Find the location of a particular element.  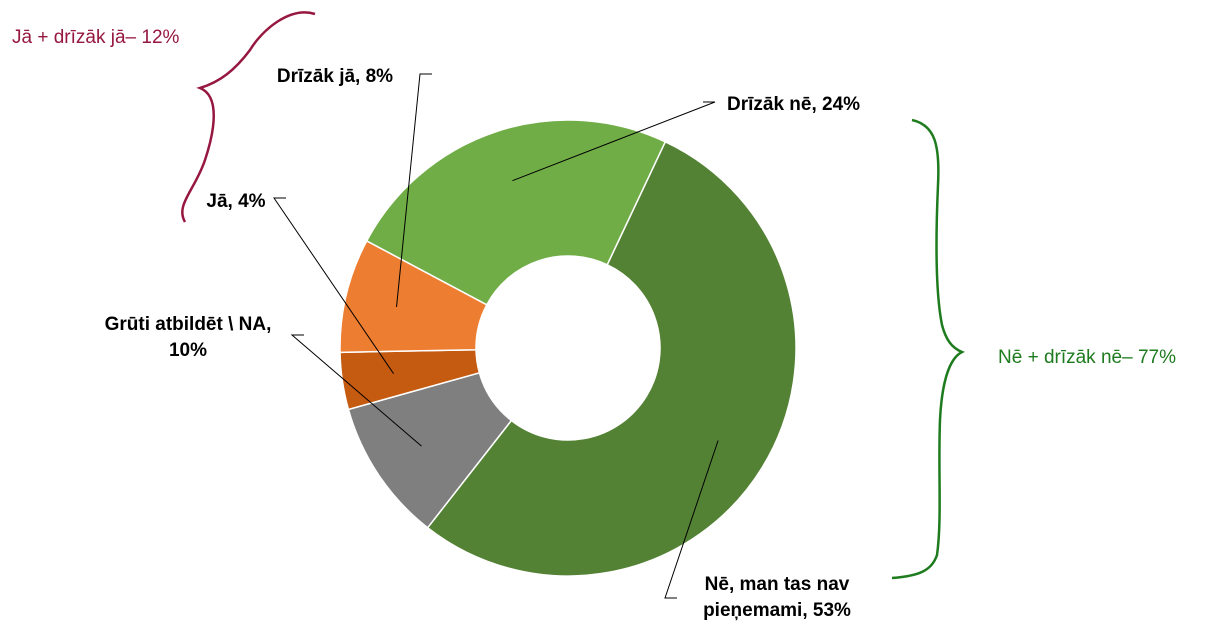

slice-label-line: 10% is located at coordinates (188, 350).